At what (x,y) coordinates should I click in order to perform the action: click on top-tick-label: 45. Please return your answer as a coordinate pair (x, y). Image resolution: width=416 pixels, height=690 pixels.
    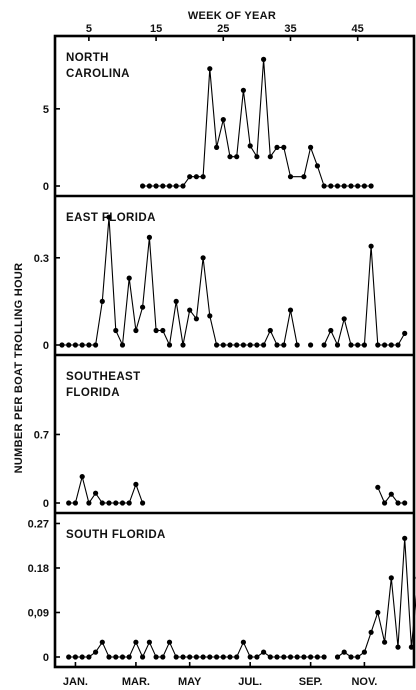
    Looking at the image, I should click on (358, 29).